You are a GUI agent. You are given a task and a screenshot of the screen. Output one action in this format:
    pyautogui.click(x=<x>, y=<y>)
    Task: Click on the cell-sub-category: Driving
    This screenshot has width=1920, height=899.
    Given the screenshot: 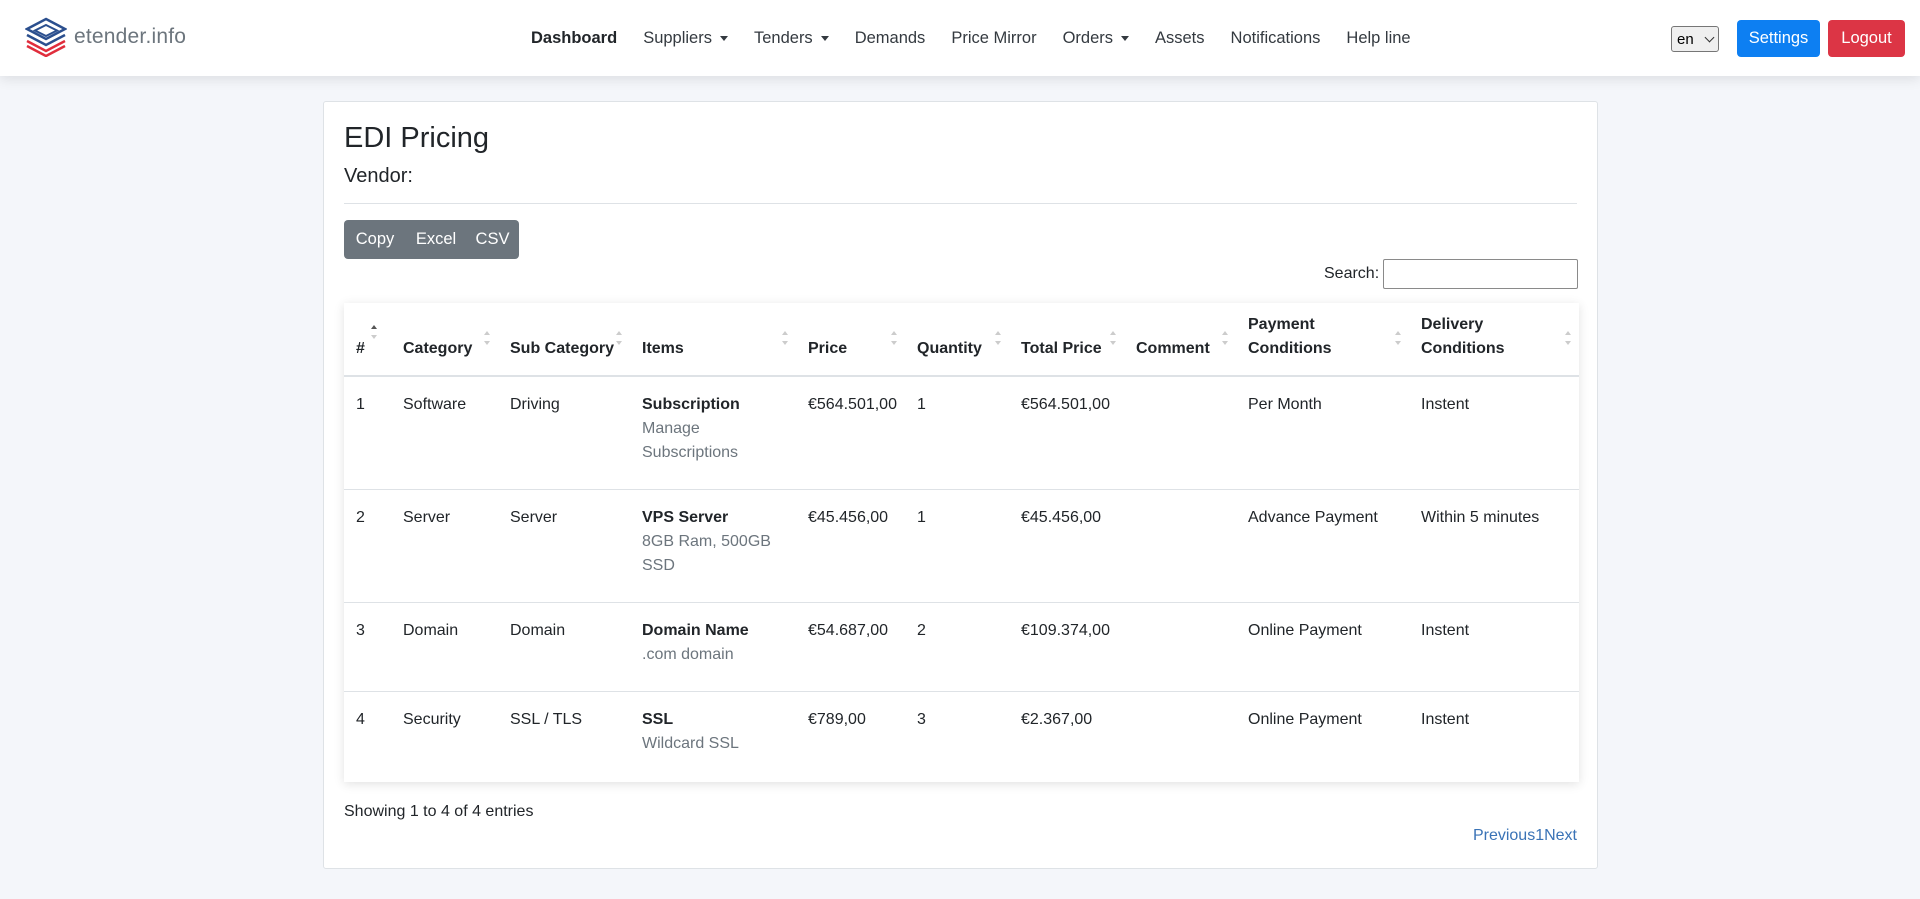 What is the action you would take?
    pyautogui.click(x=564, y=432)
    